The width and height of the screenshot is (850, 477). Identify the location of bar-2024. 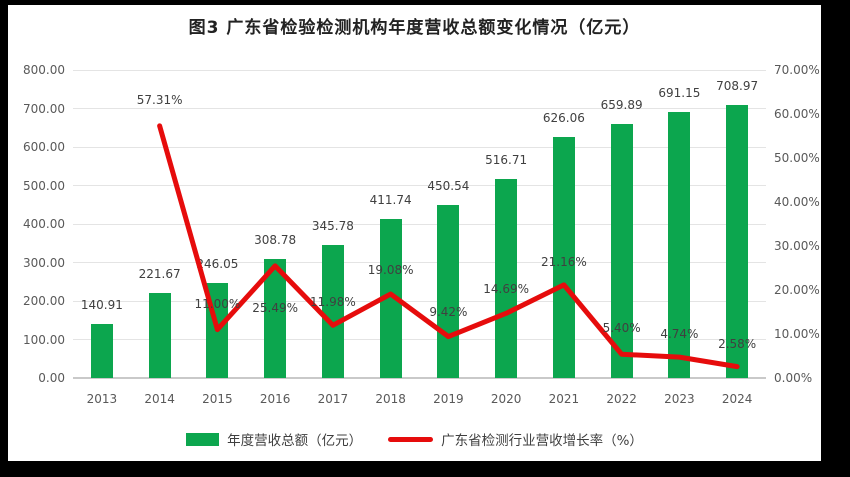
(737, 241).